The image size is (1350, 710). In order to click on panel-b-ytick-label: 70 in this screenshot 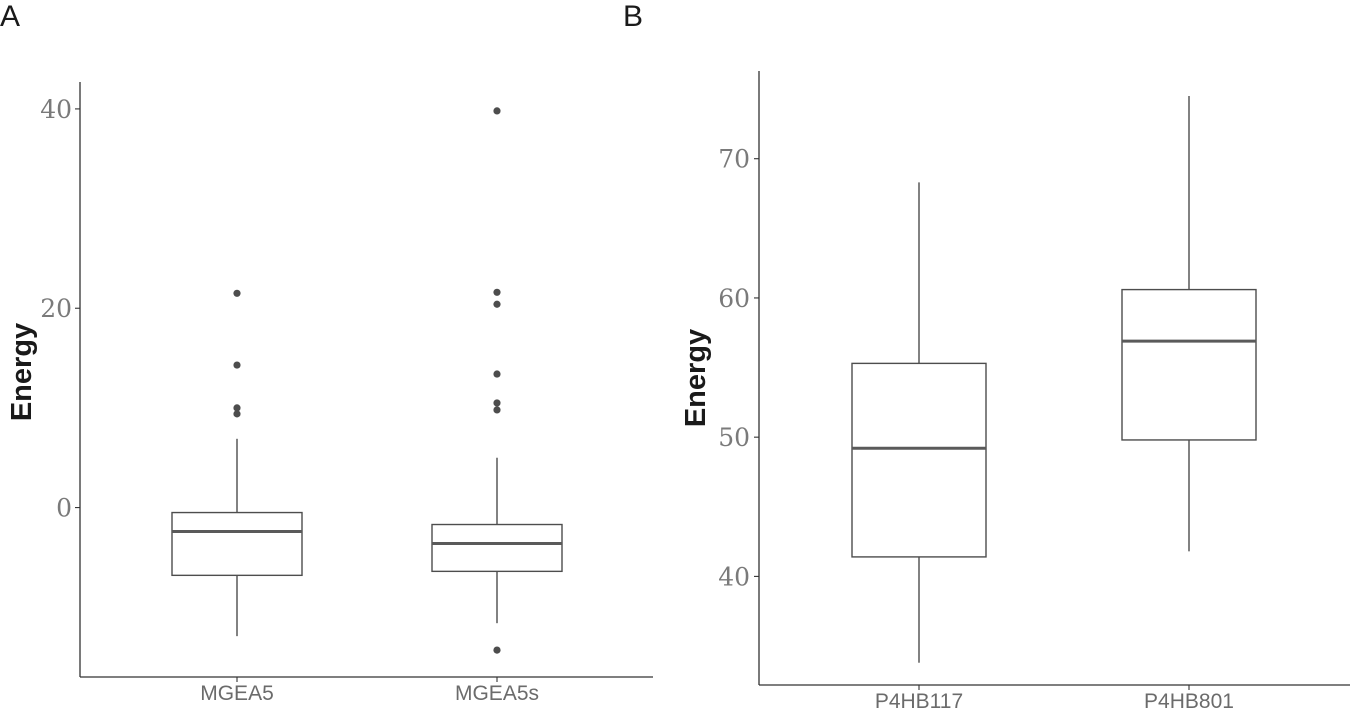, I will do `click(734, 159)`.